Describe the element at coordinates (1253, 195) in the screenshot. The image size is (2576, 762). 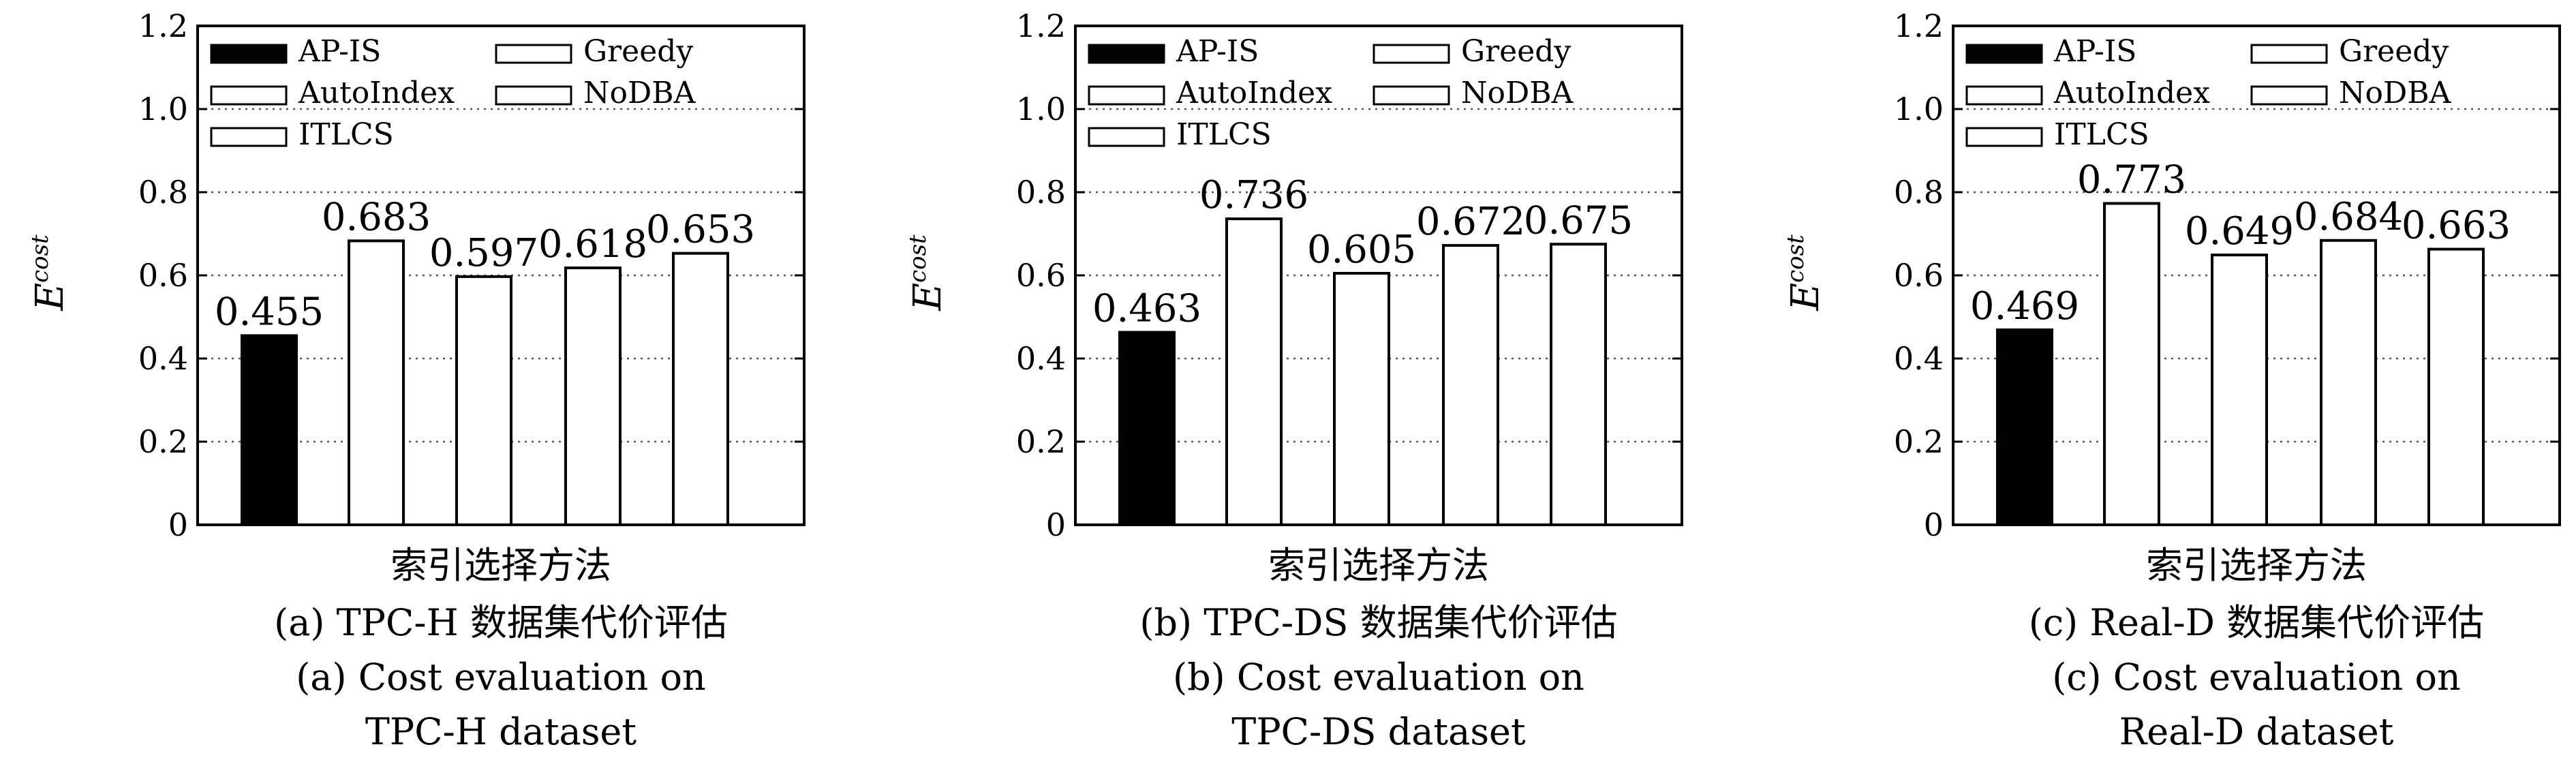
I see `data-label: 0.736` at that location.